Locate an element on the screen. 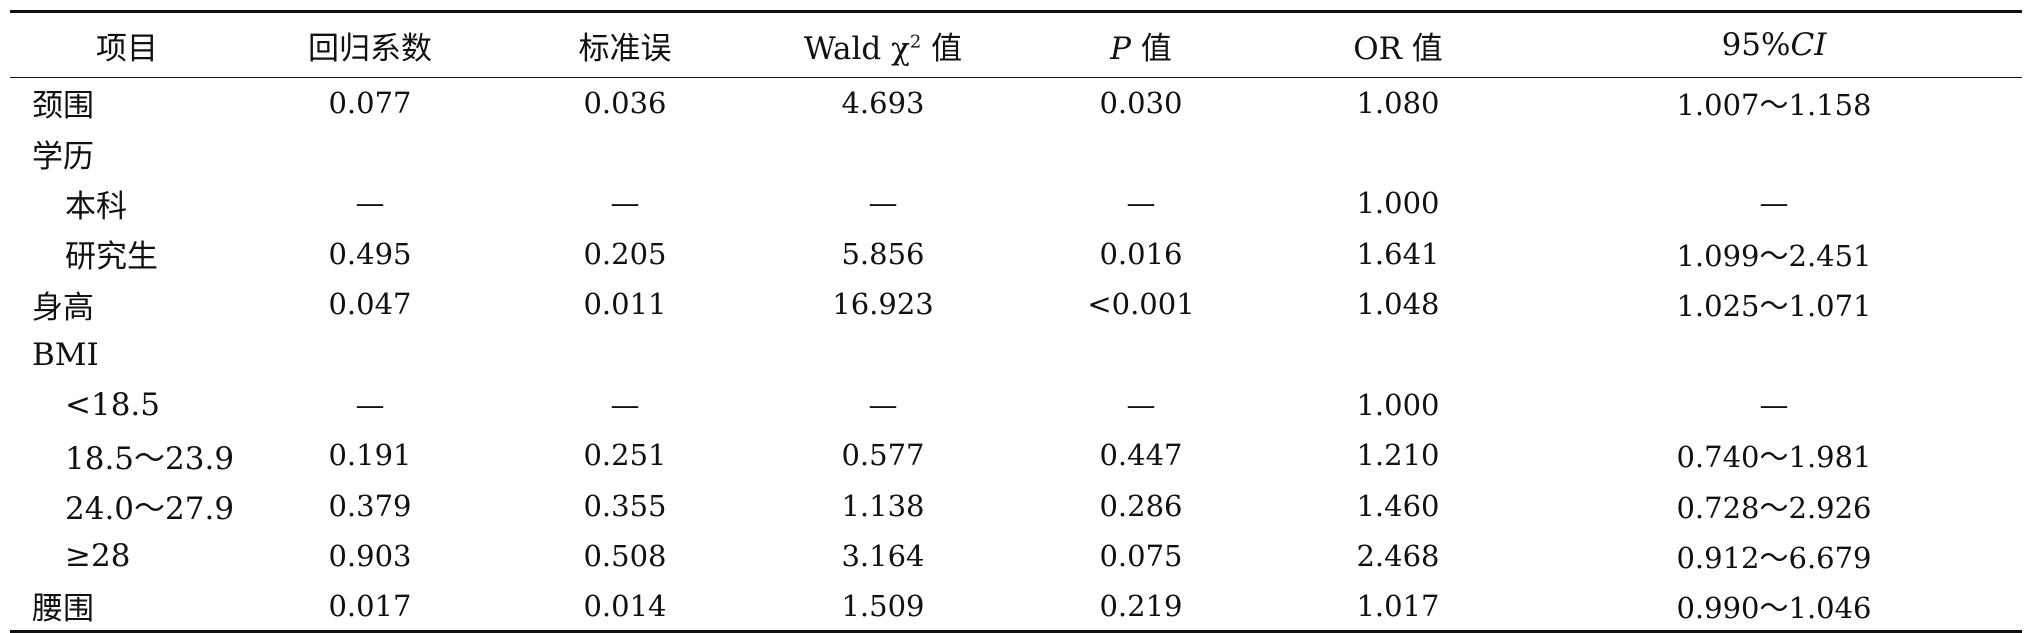  header-ci-prefix: 95% is located at coordinates (1756, 45).